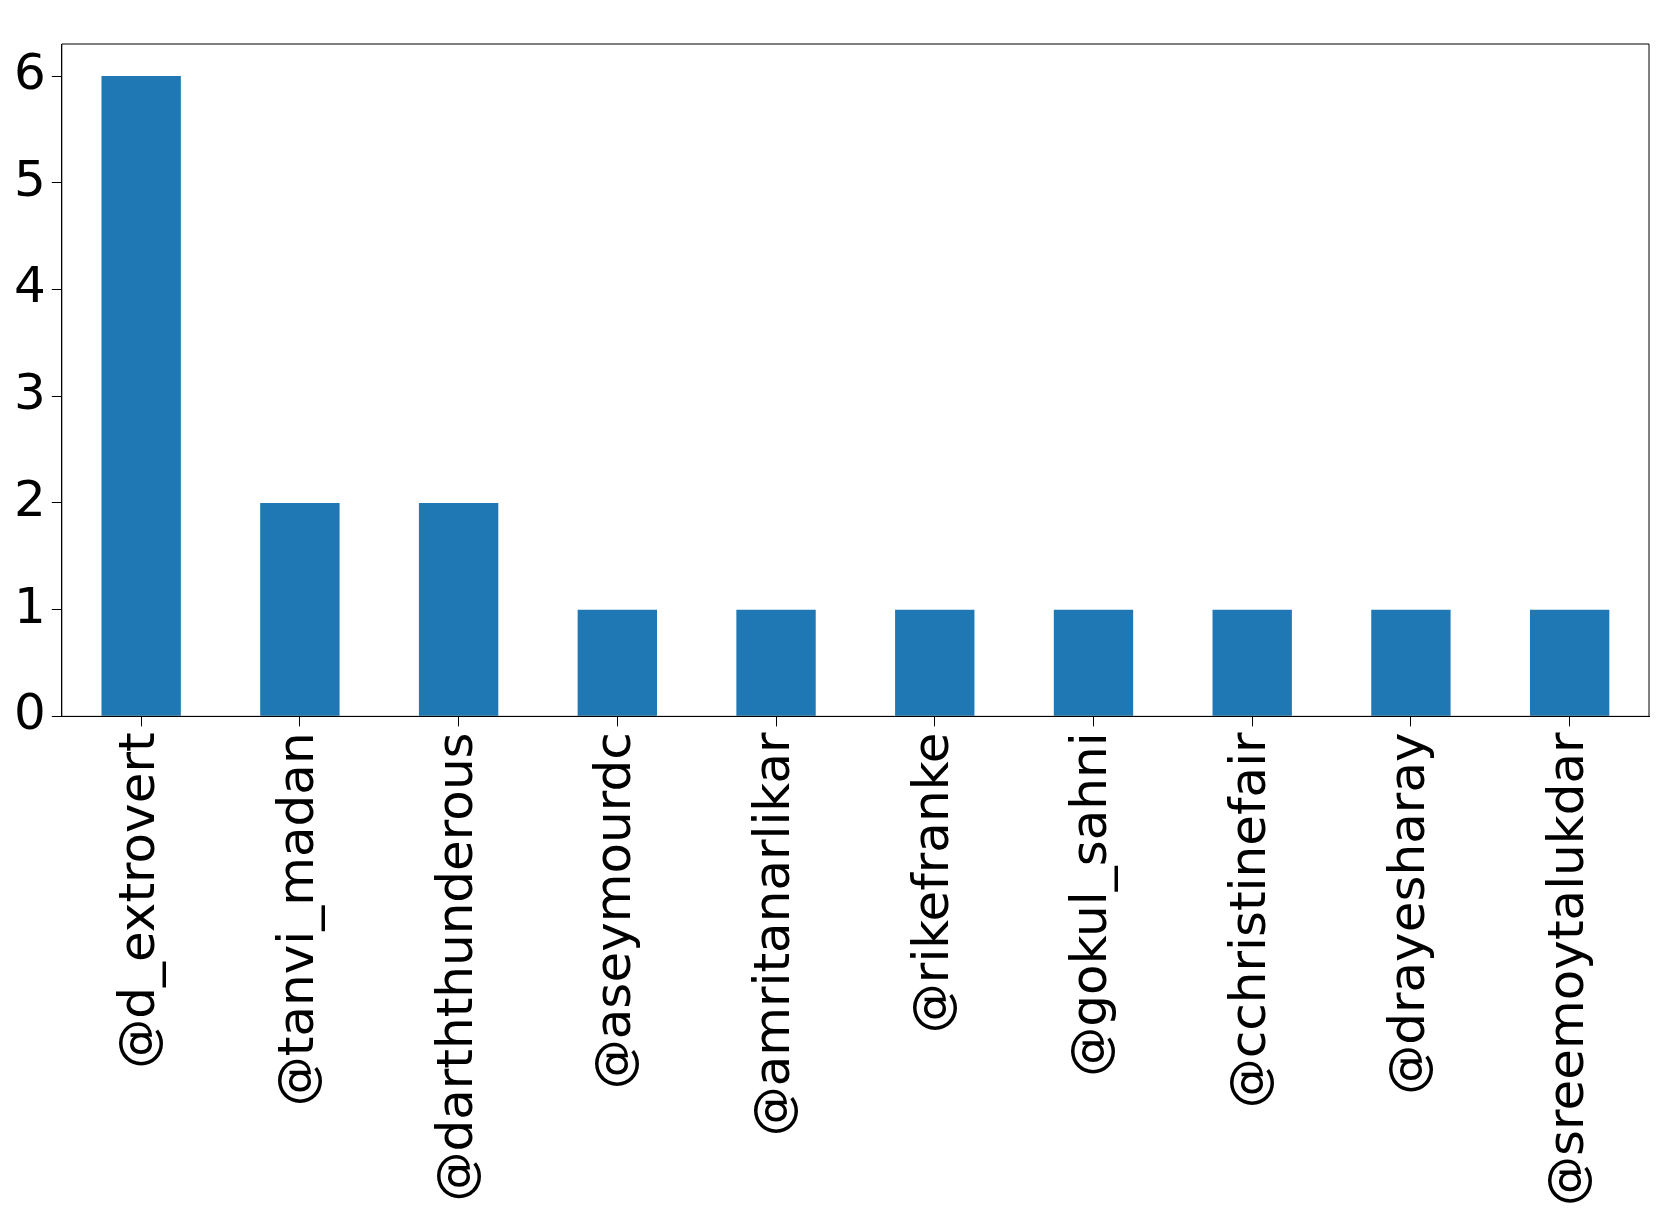 The height and width of the screenshot is (1220, 1679). What do you see at coordinates (30, 712) in the screenshot?
I see `y-tick-label: 0` at bounding box center [30, 712].